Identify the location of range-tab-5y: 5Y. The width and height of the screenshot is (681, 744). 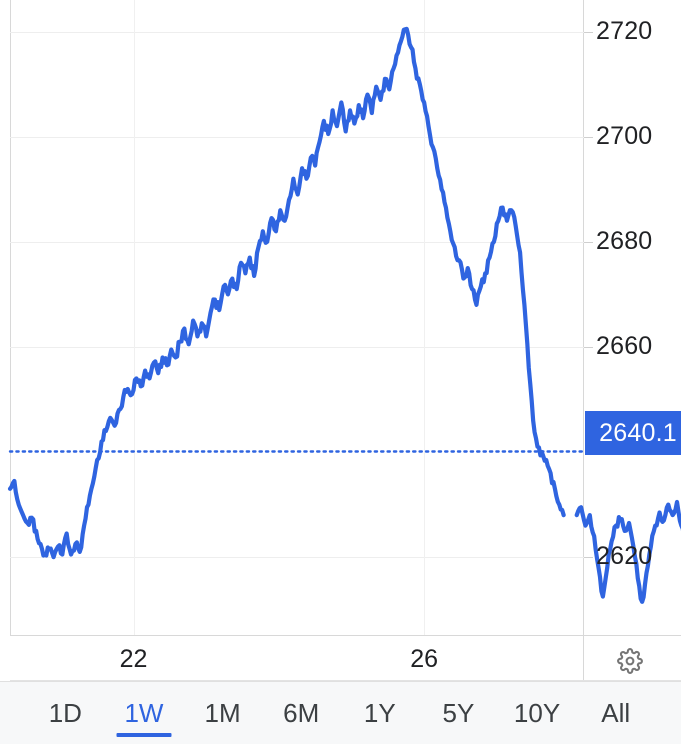
(458, 712).